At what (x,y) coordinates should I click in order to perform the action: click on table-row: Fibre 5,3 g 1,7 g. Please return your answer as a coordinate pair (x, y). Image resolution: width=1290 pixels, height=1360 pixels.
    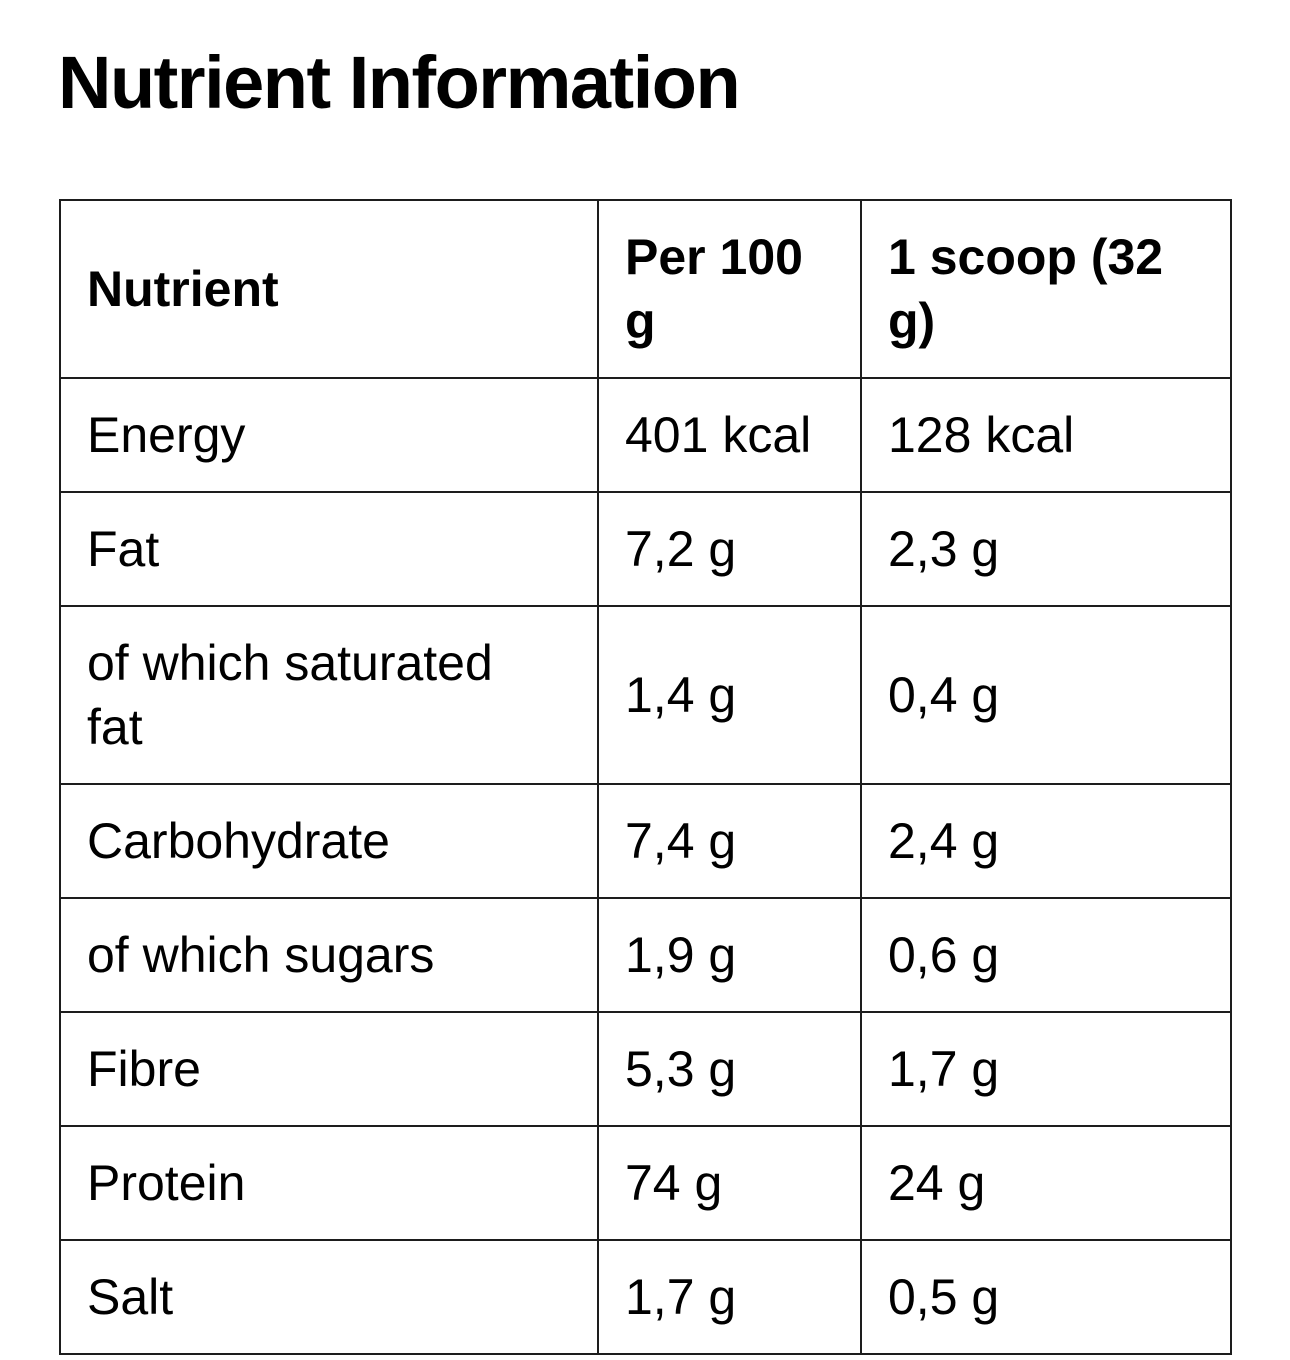
    Looking at the image, I should click on (645, 1069).